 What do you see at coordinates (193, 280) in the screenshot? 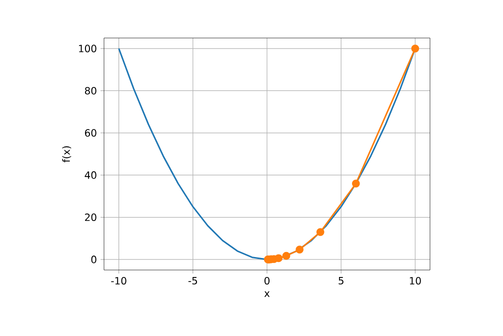
I see `x-tick-label: -5` at bounding box center [193, 280].